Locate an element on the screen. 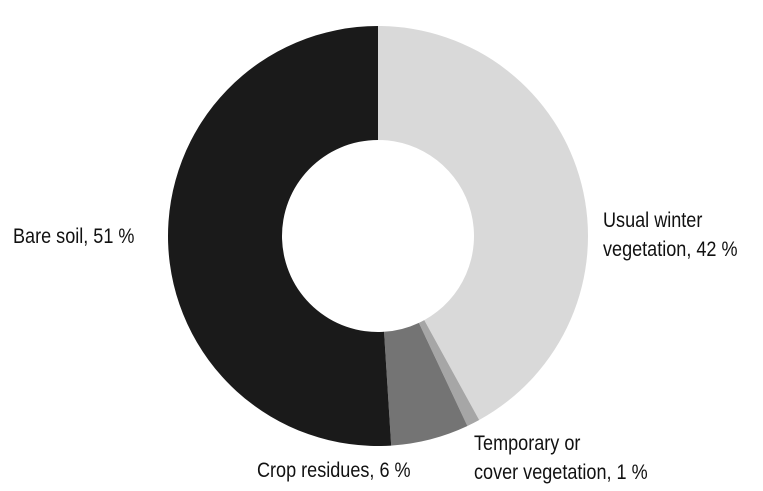 The height and width of the screenshot is (491, 763). slice-label-temporary-or-cover-vegetation: Temporary or cover vegetation, 1 % is located at coordinates (561, 458).